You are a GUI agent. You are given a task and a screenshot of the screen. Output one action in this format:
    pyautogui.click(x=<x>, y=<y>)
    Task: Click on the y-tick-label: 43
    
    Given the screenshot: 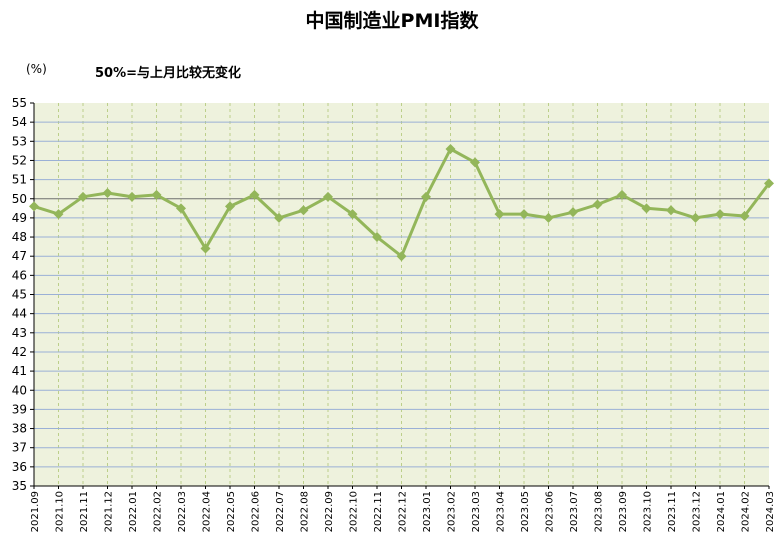 What is the action you would take?
    pyautogui.click(x=19, y=333)
    